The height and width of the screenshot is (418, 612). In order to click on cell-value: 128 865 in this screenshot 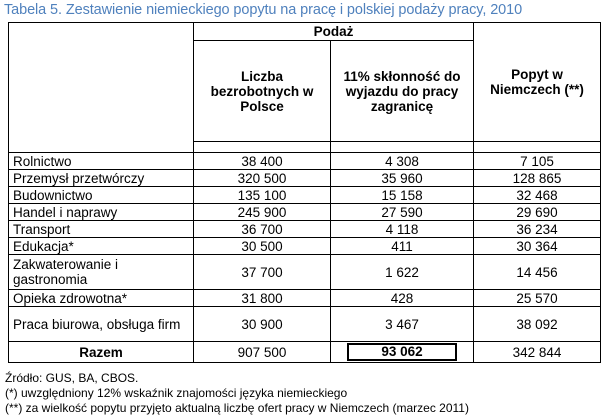, I will do `click(537, 178)`.